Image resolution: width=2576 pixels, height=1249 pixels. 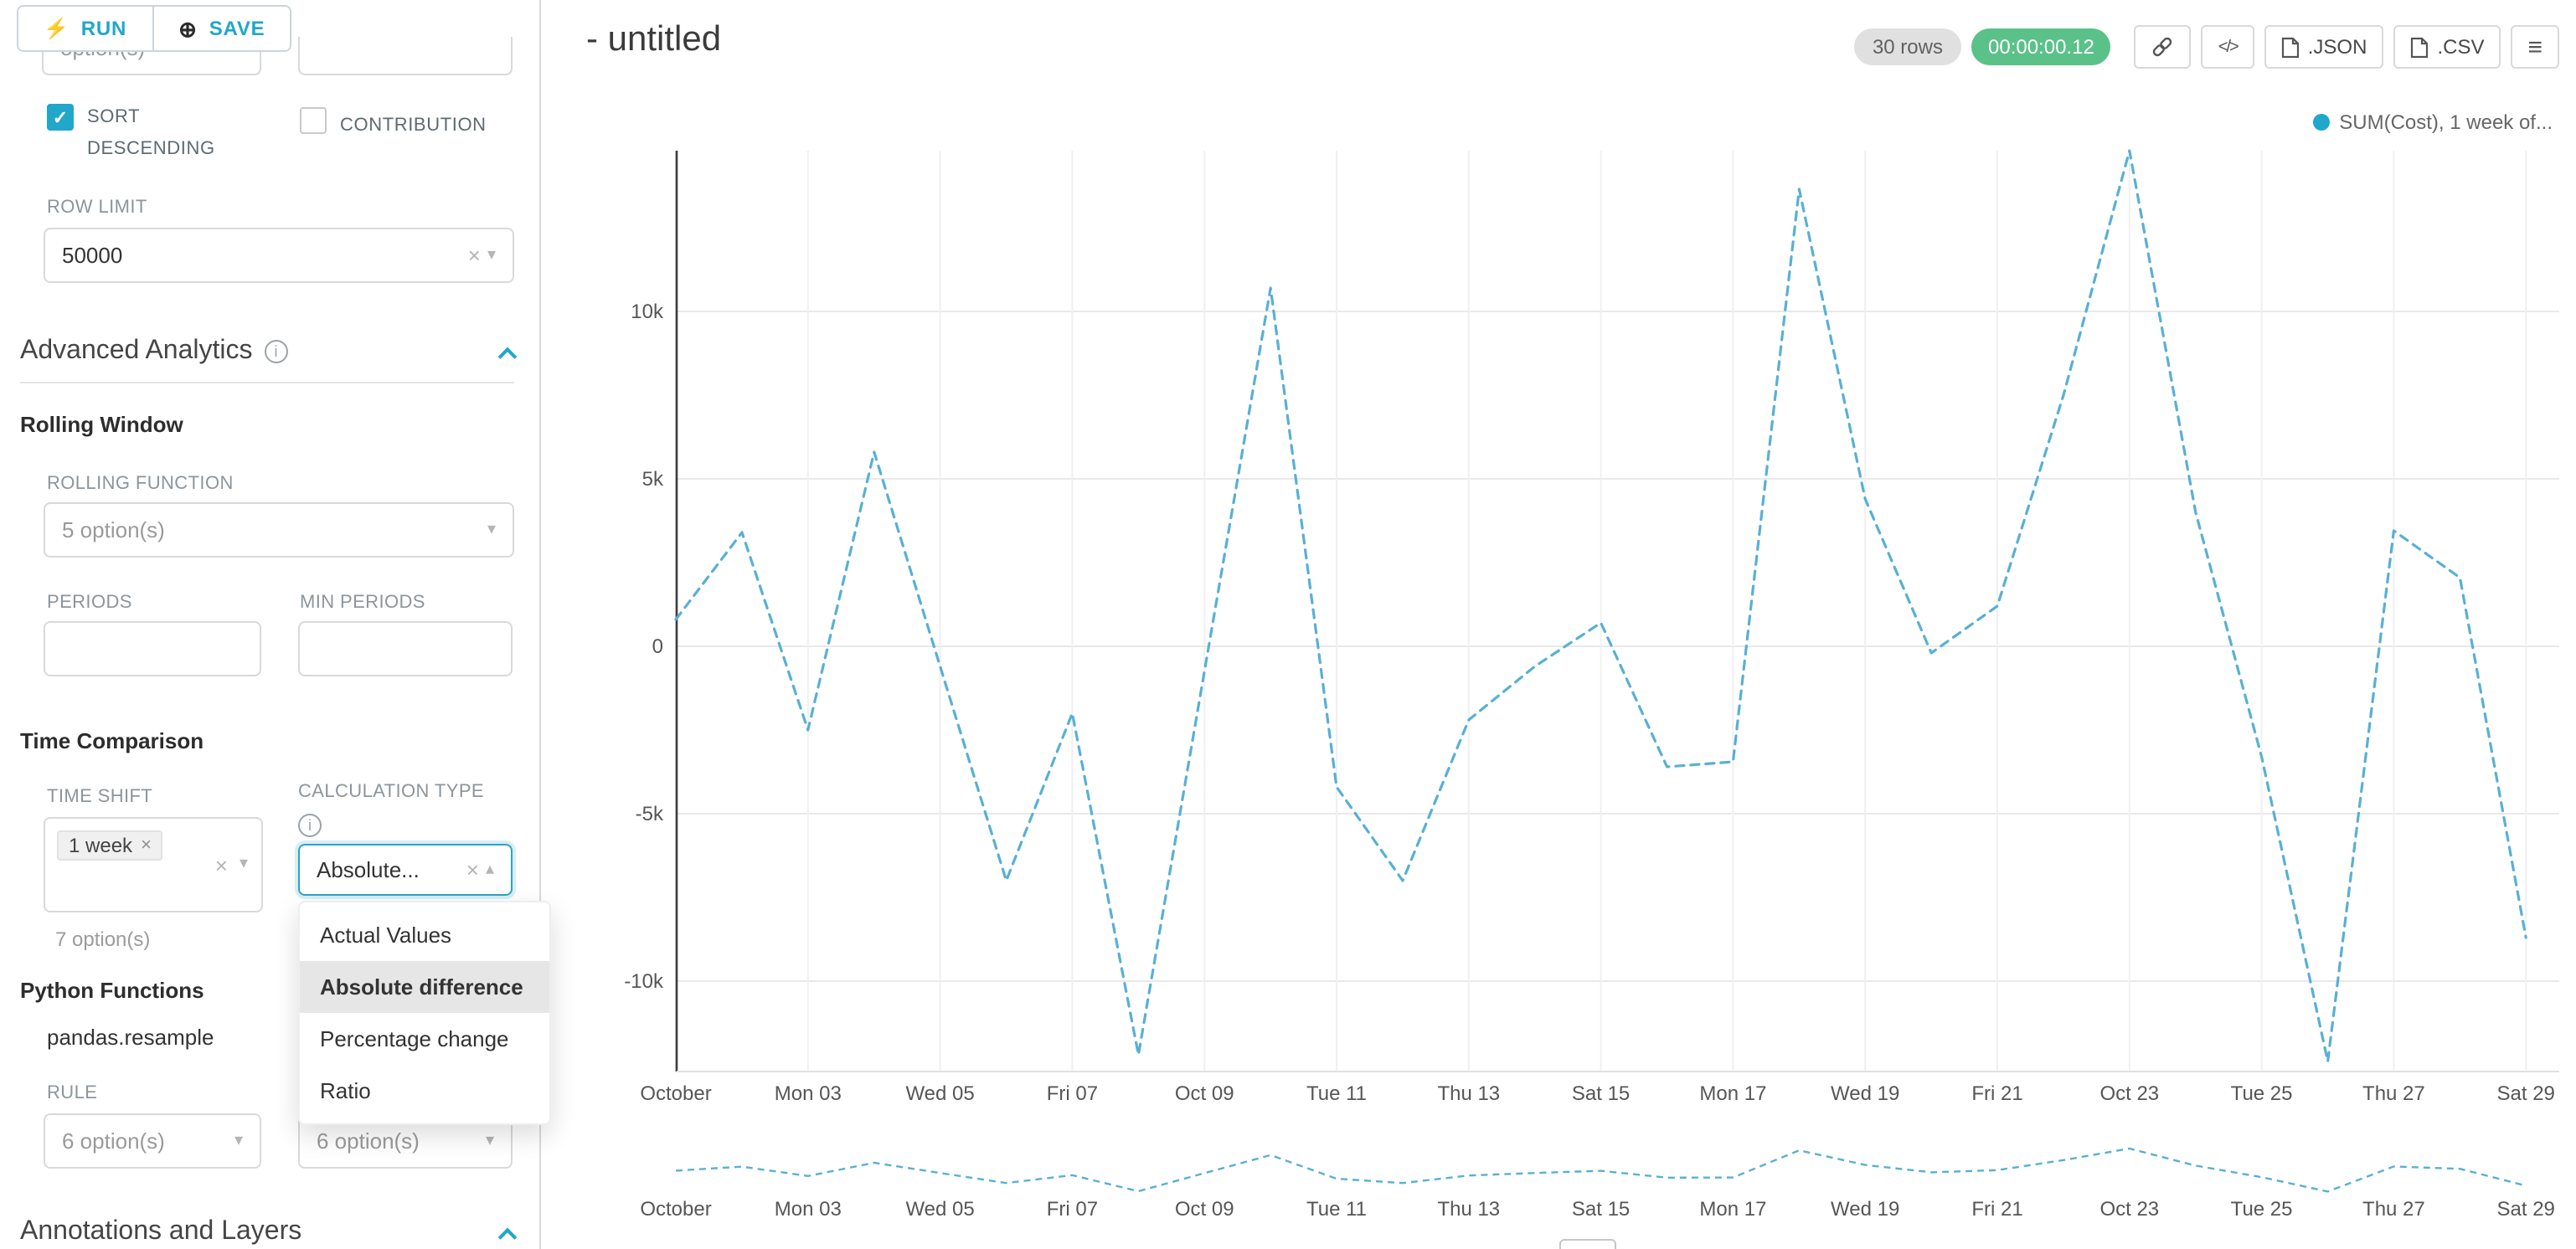 I want to click on run-label: RUN, so click(x=103, y=28).